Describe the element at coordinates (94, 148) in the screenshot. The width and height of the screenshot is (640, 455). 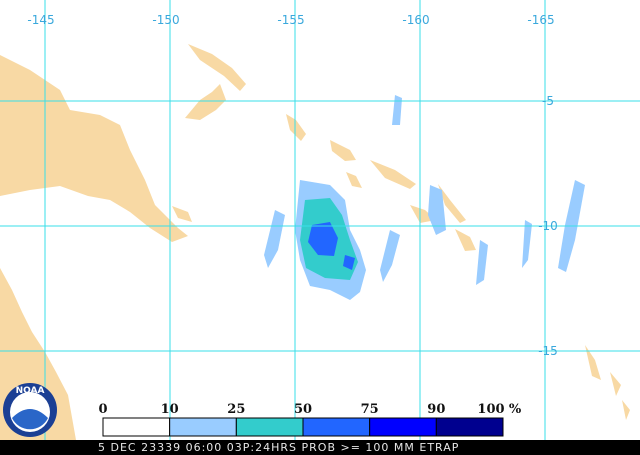
I see `new-guinea` at that location.